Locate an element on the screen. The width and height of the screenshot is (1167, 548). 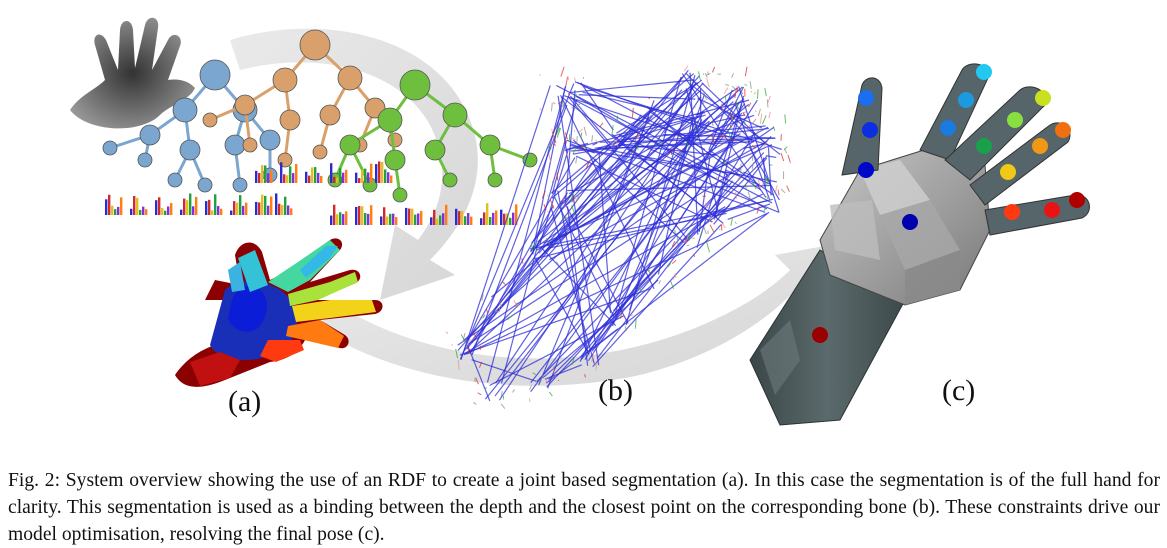
segmented-hand-image is located at coordinates (279, 312).